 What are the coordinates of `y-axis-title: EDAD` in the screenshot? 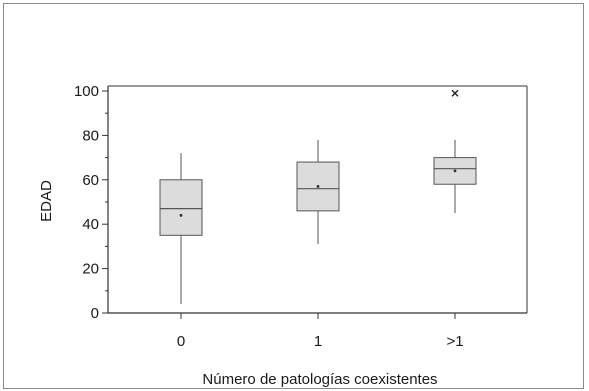 It's located at (46, 201).